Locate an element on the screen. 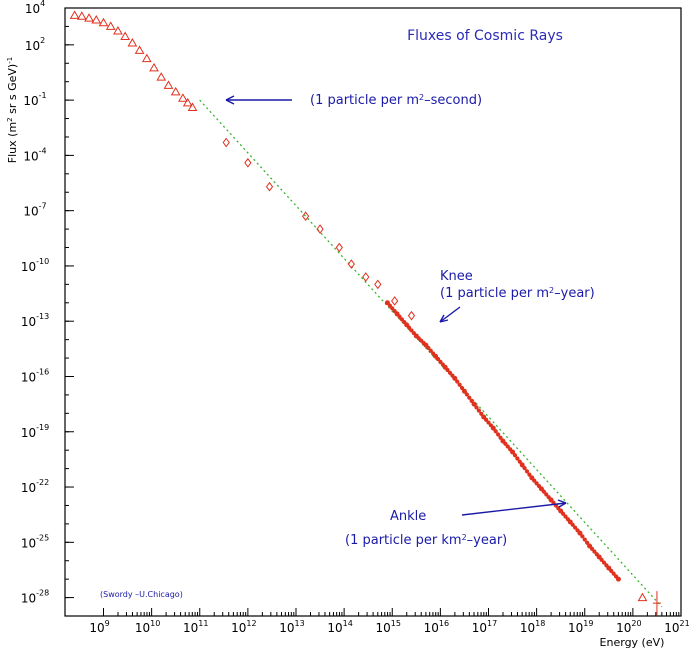 The width and height of the screenshot is (700, 652). x-tick-label: 1014 is located at coordinates (339, 627).